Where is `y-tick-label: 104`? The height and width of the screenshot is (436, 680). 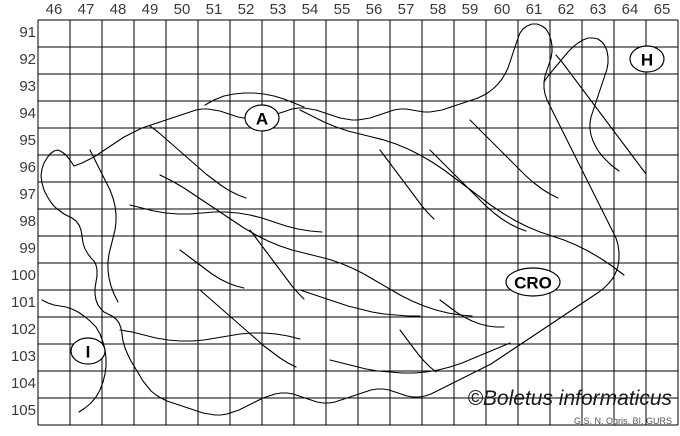 y-tick-label: 104 is located at coordinates (23, 383).